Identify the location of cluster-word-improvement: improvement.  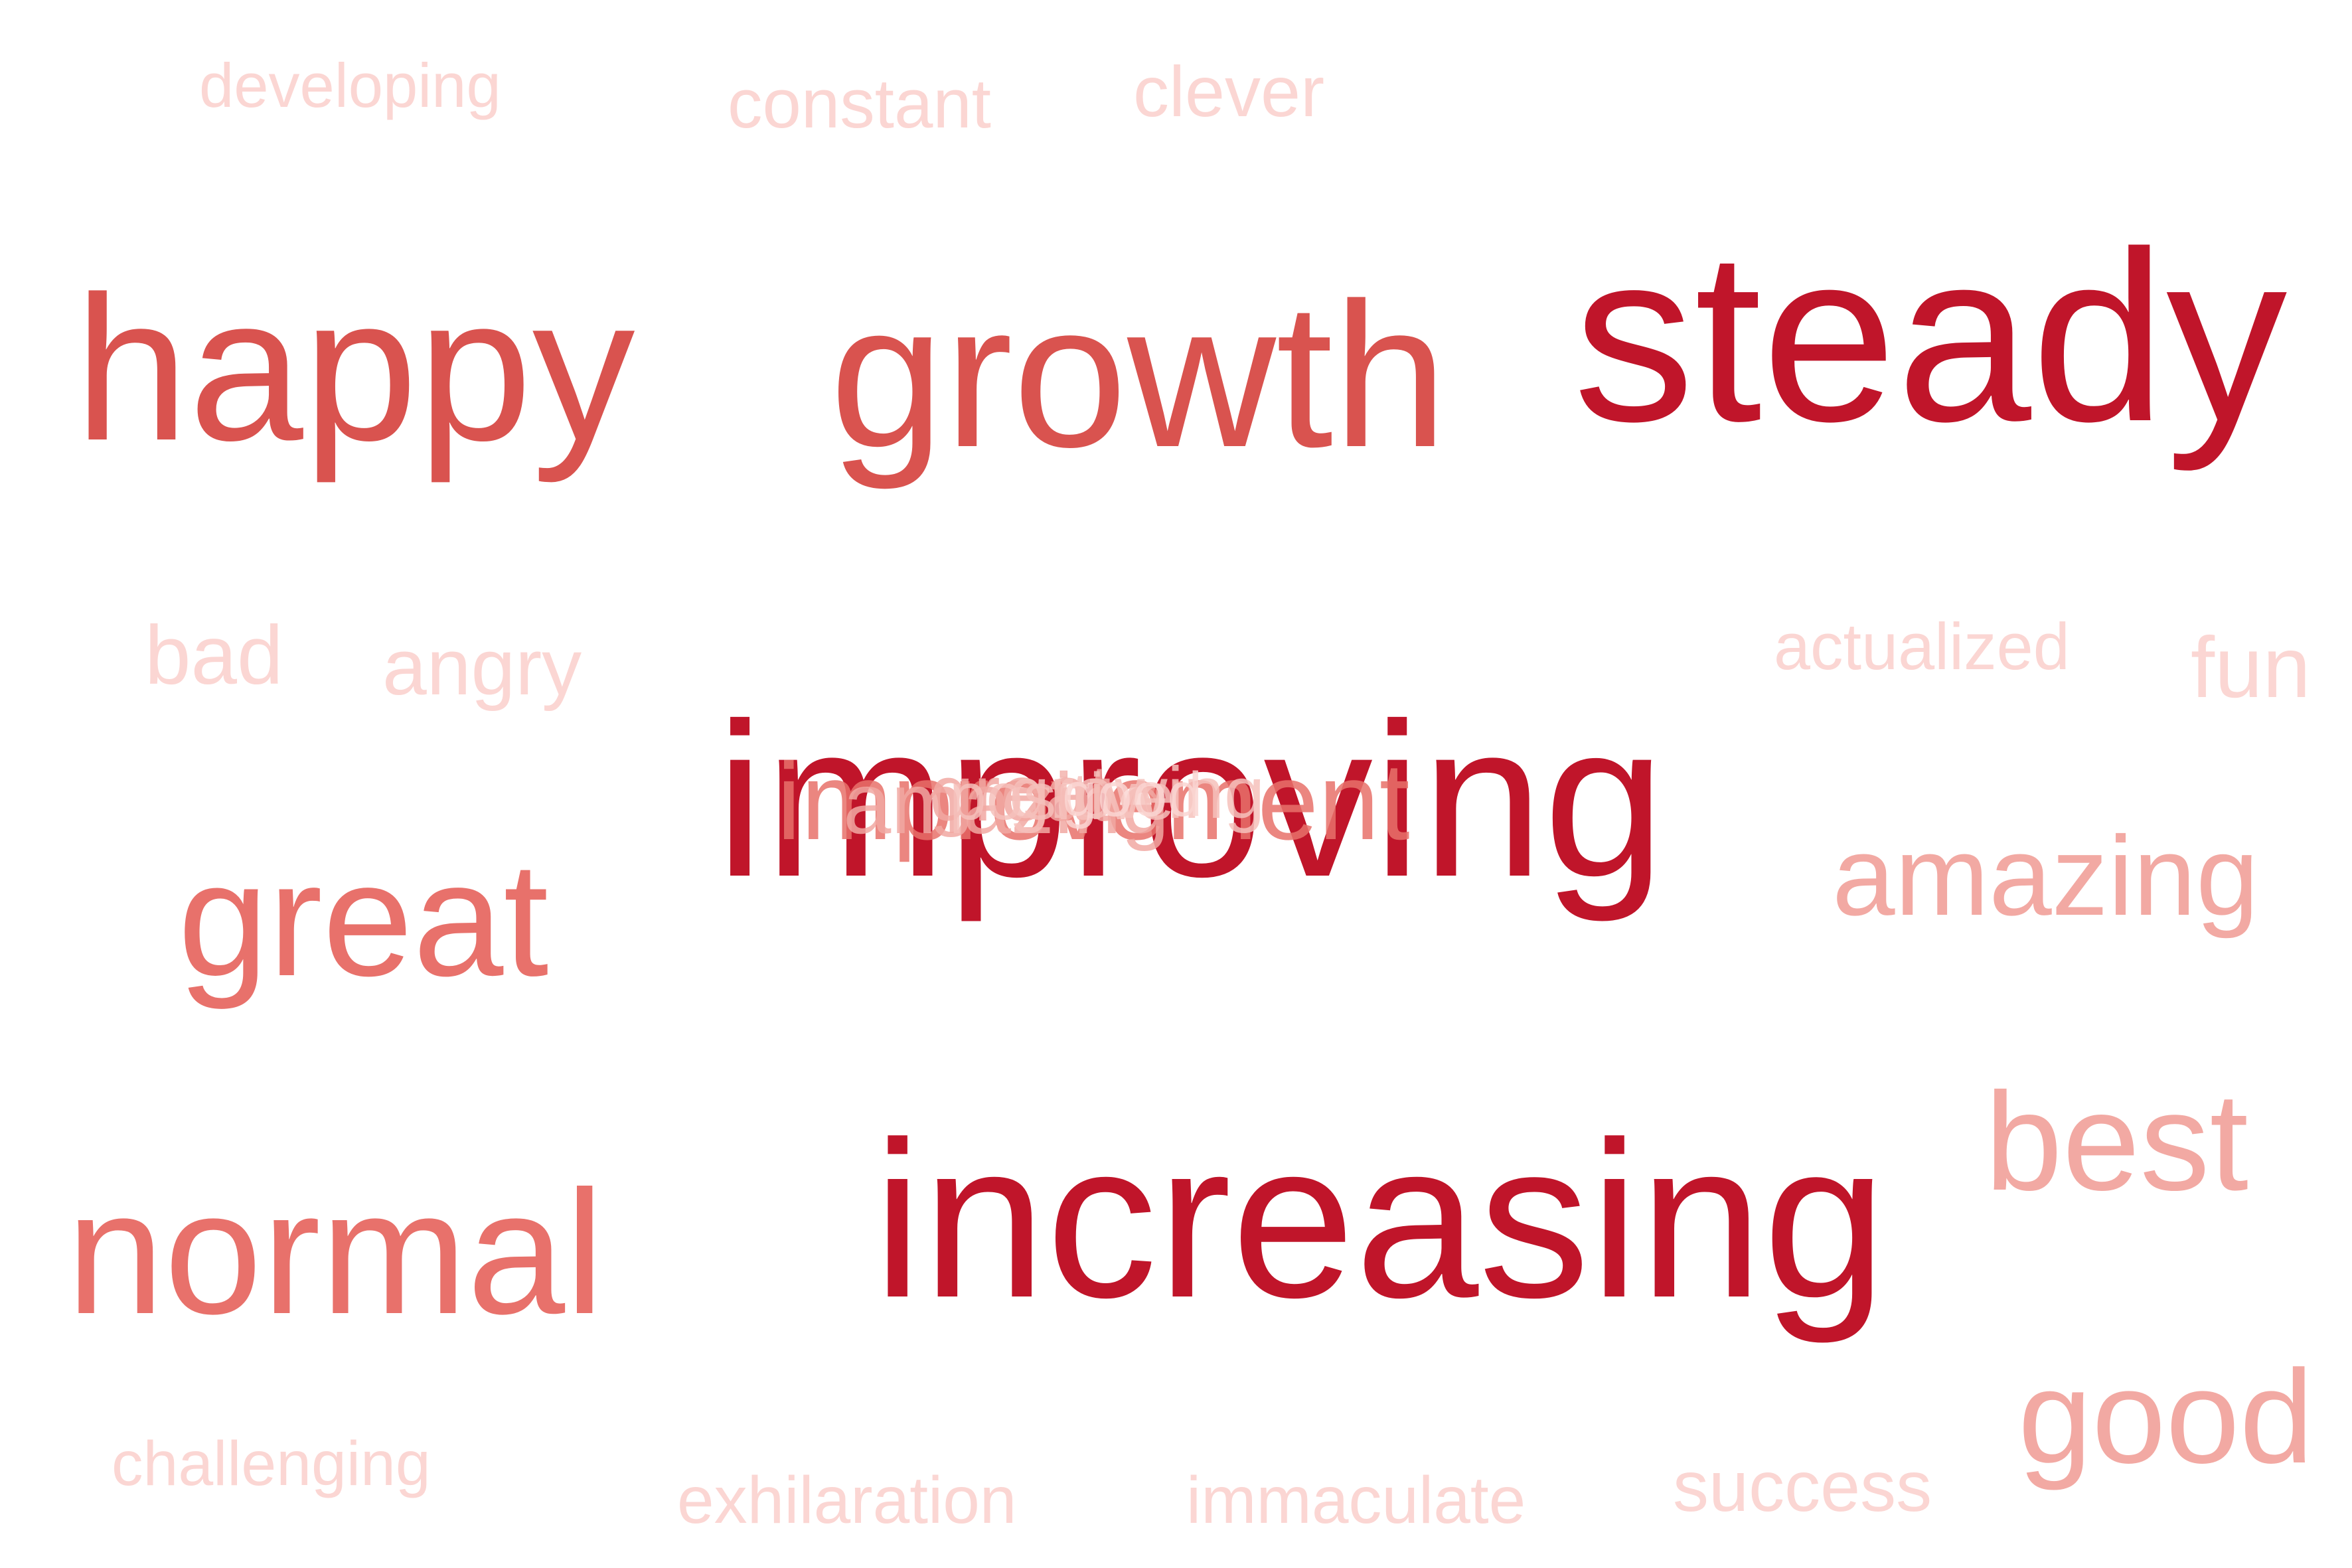
(1093, 801).